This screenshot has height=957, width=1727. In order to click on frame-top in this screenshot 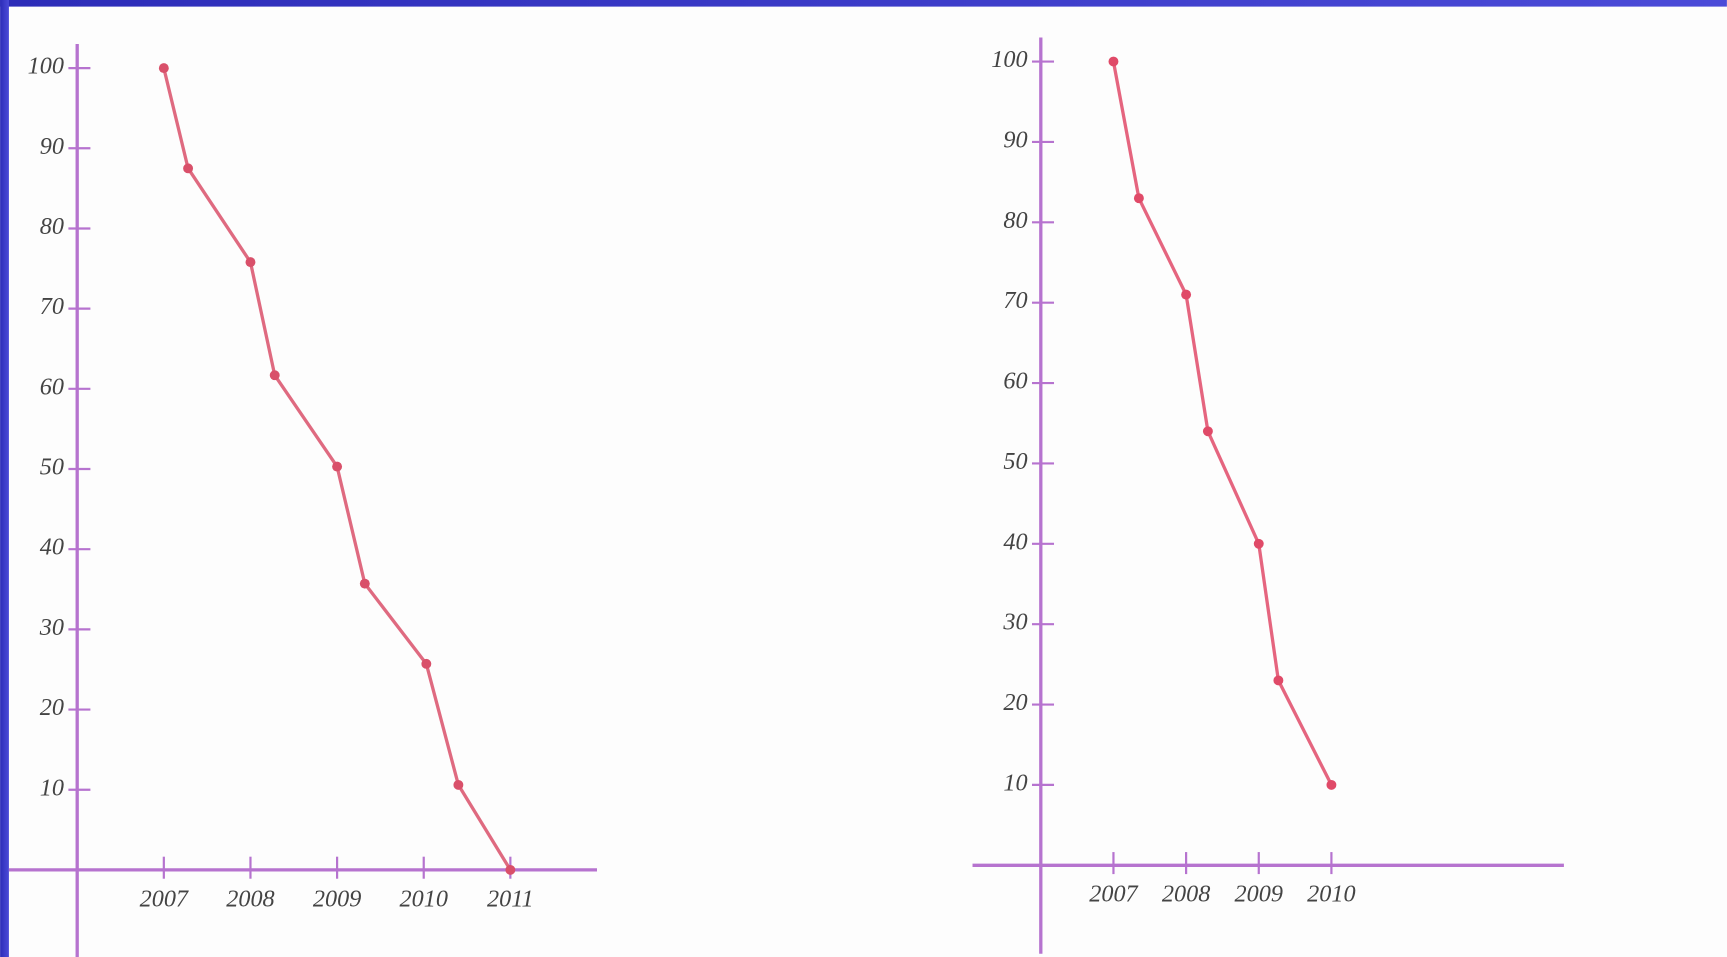, I will do `click(863, 3)`.